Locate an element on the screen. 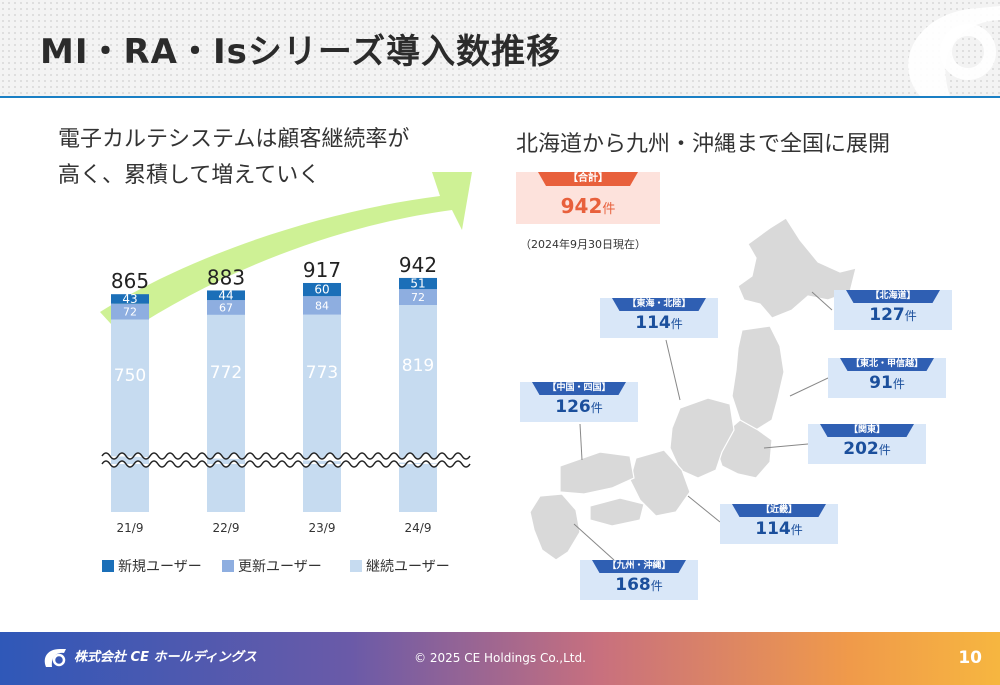  ce-logo-icon is located at coordinates (55, 657).